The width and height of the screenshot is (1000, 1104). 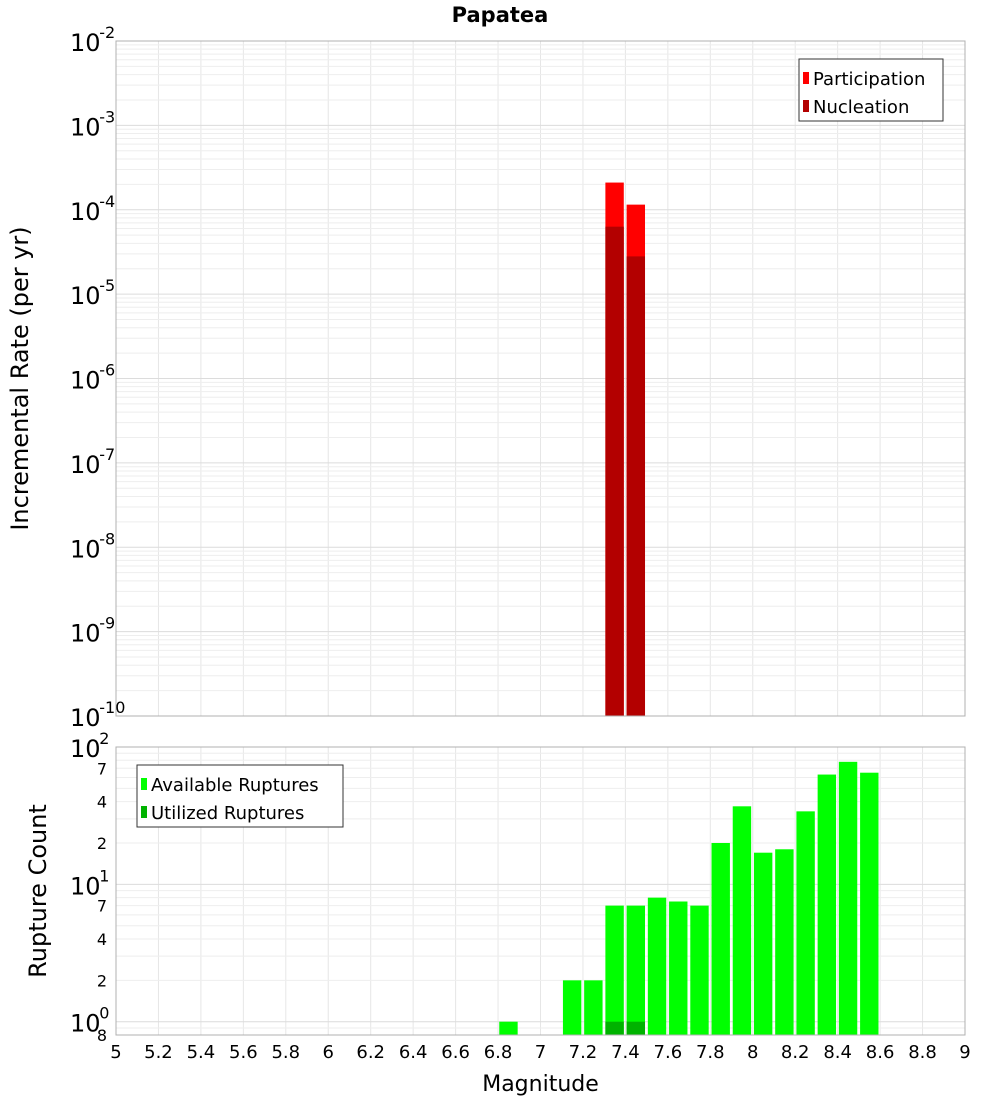 What do you see at coordinates (107, 538) in the screenshot?
I see `y-tick-exponent: -8` at bounding box center [107, 538].